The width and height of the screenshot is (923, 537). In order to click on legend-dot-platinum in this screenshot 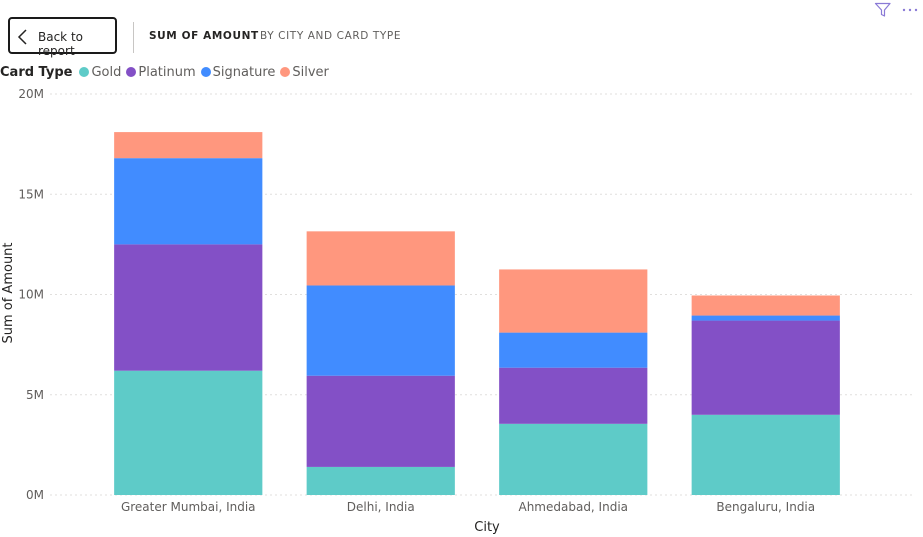, I will do `click(131, 72)`.